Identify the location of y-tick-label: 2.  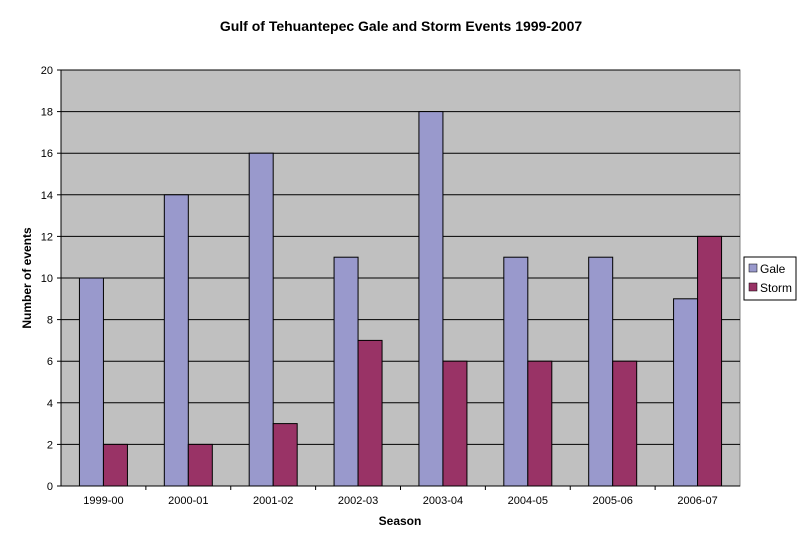
(50, 445).